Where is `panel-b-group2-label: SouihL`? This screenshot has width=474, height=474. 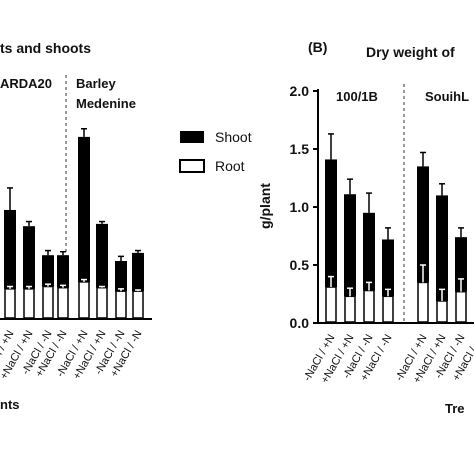 panel-b-group2-label: SouihL is located at coordinates (447, 96).